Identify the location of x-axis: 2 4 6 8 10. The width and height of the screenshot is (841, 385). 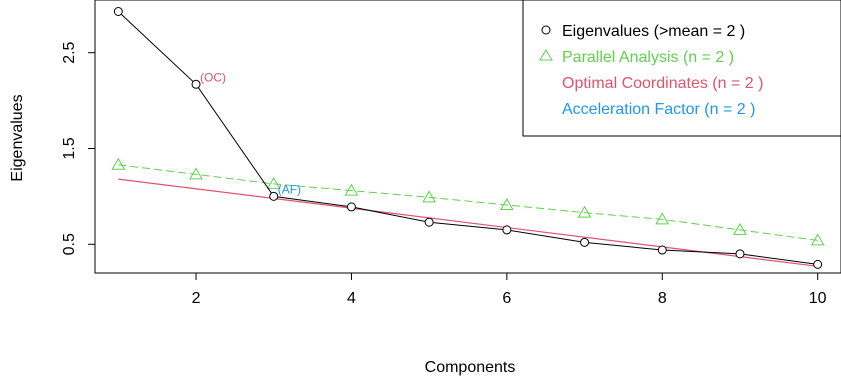
(509, 290).